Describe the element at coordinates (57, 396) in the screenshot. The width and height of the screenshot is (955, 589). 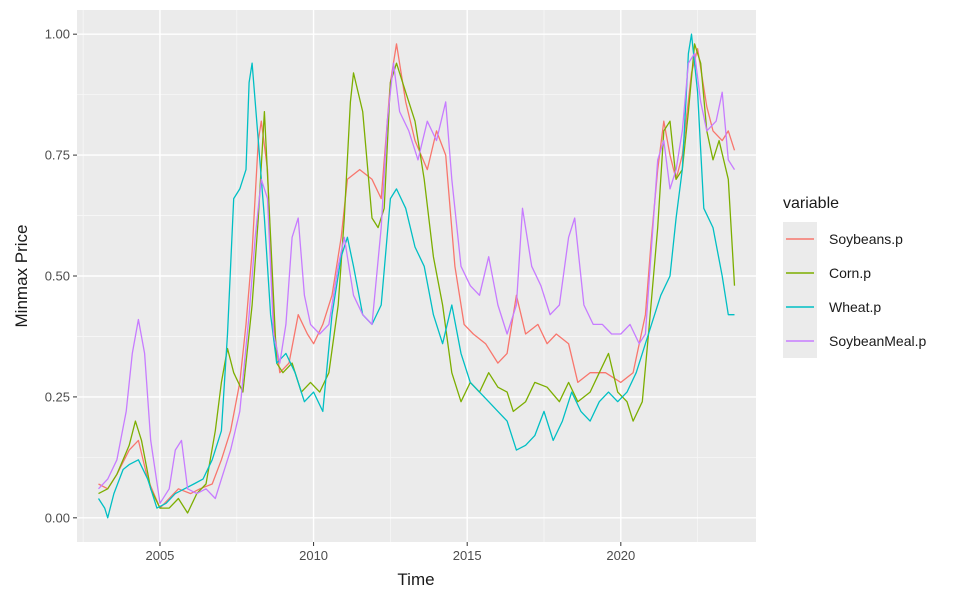
I see `y-tick-label: 0.25` at that location.